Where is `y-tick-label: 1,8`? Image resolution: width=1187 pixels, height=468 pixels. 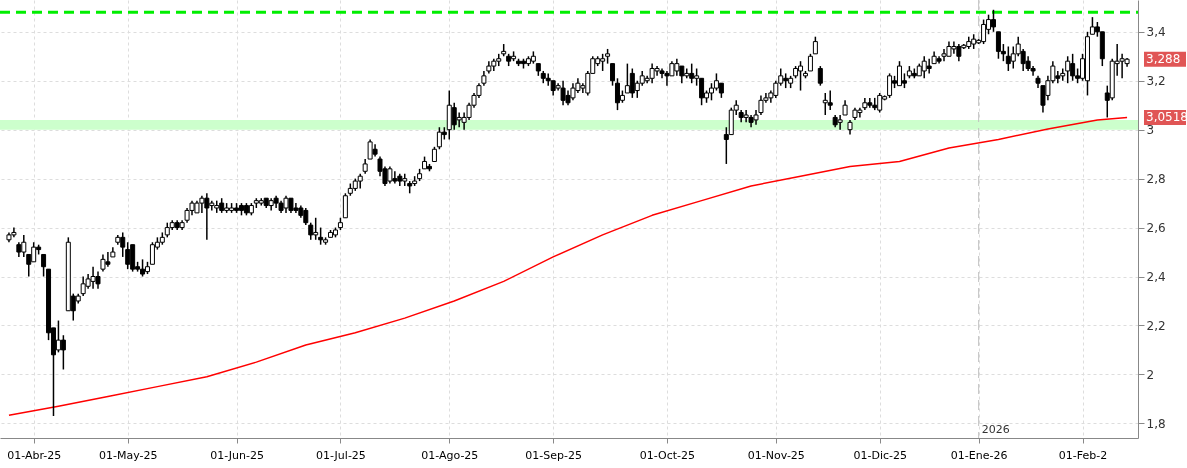
y-tick-label: 1,8 is located at coordinates (1156, 423).